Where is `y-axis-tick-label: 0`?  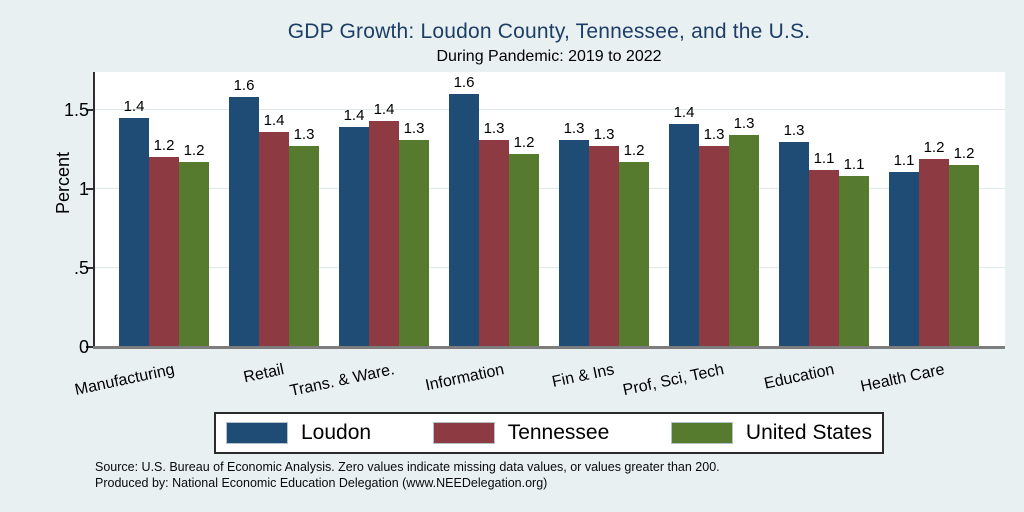
y-axis-tick-label: 0 is located at coordinates (83, 347).